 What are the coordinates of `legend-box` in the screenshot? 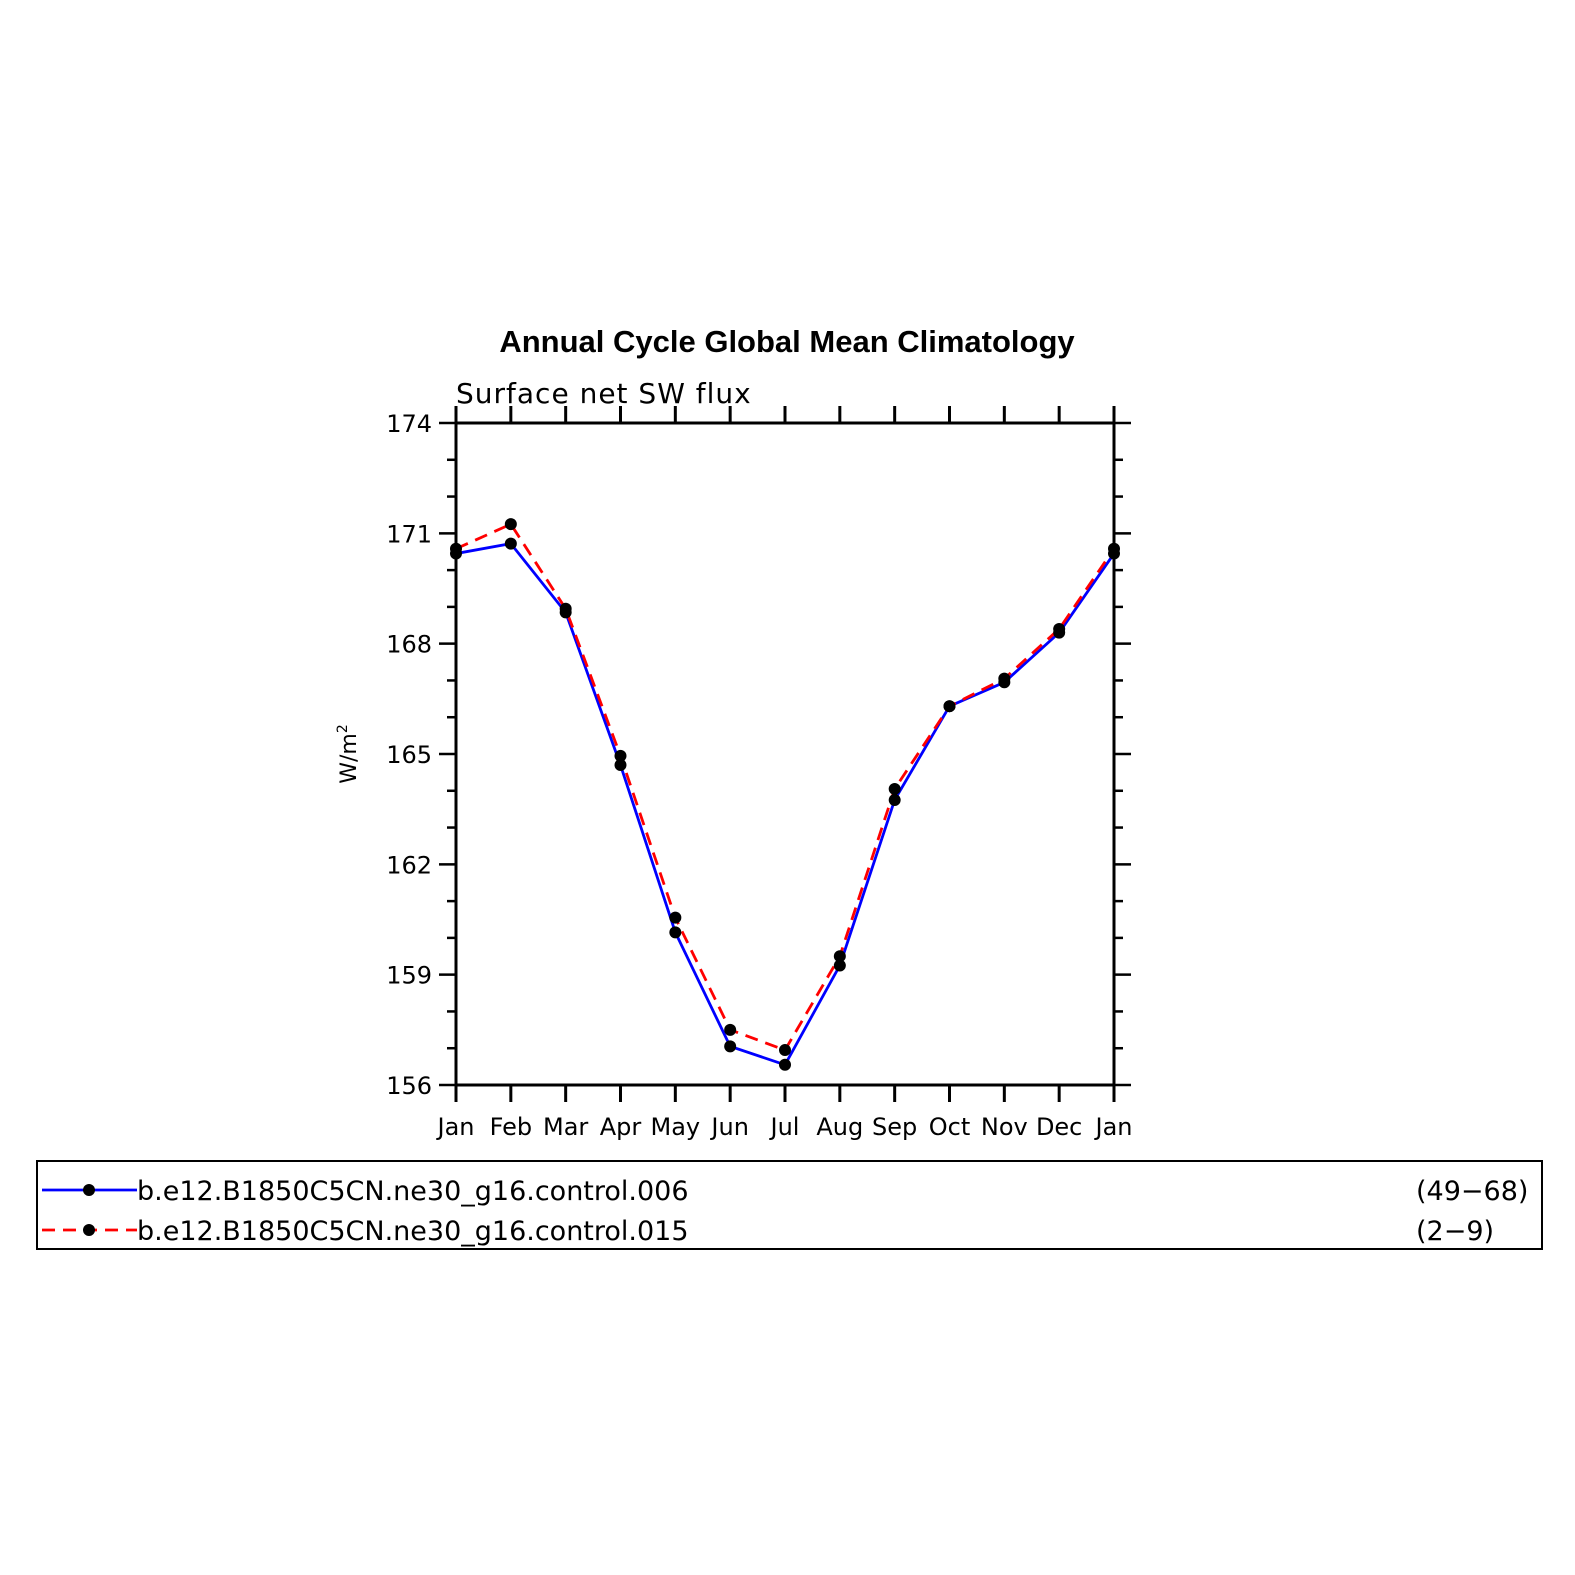 It's located at (789, 1205).